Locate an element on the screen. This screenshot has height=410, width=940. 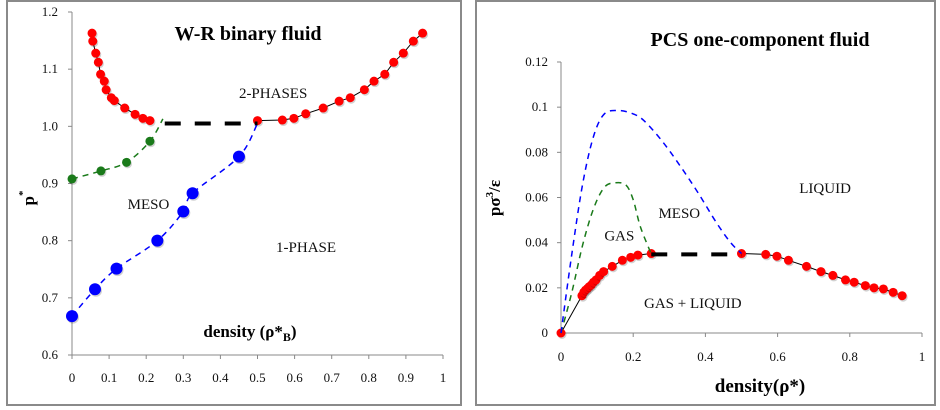
y-tick-label: 0 is located at coordinates (545, 332).